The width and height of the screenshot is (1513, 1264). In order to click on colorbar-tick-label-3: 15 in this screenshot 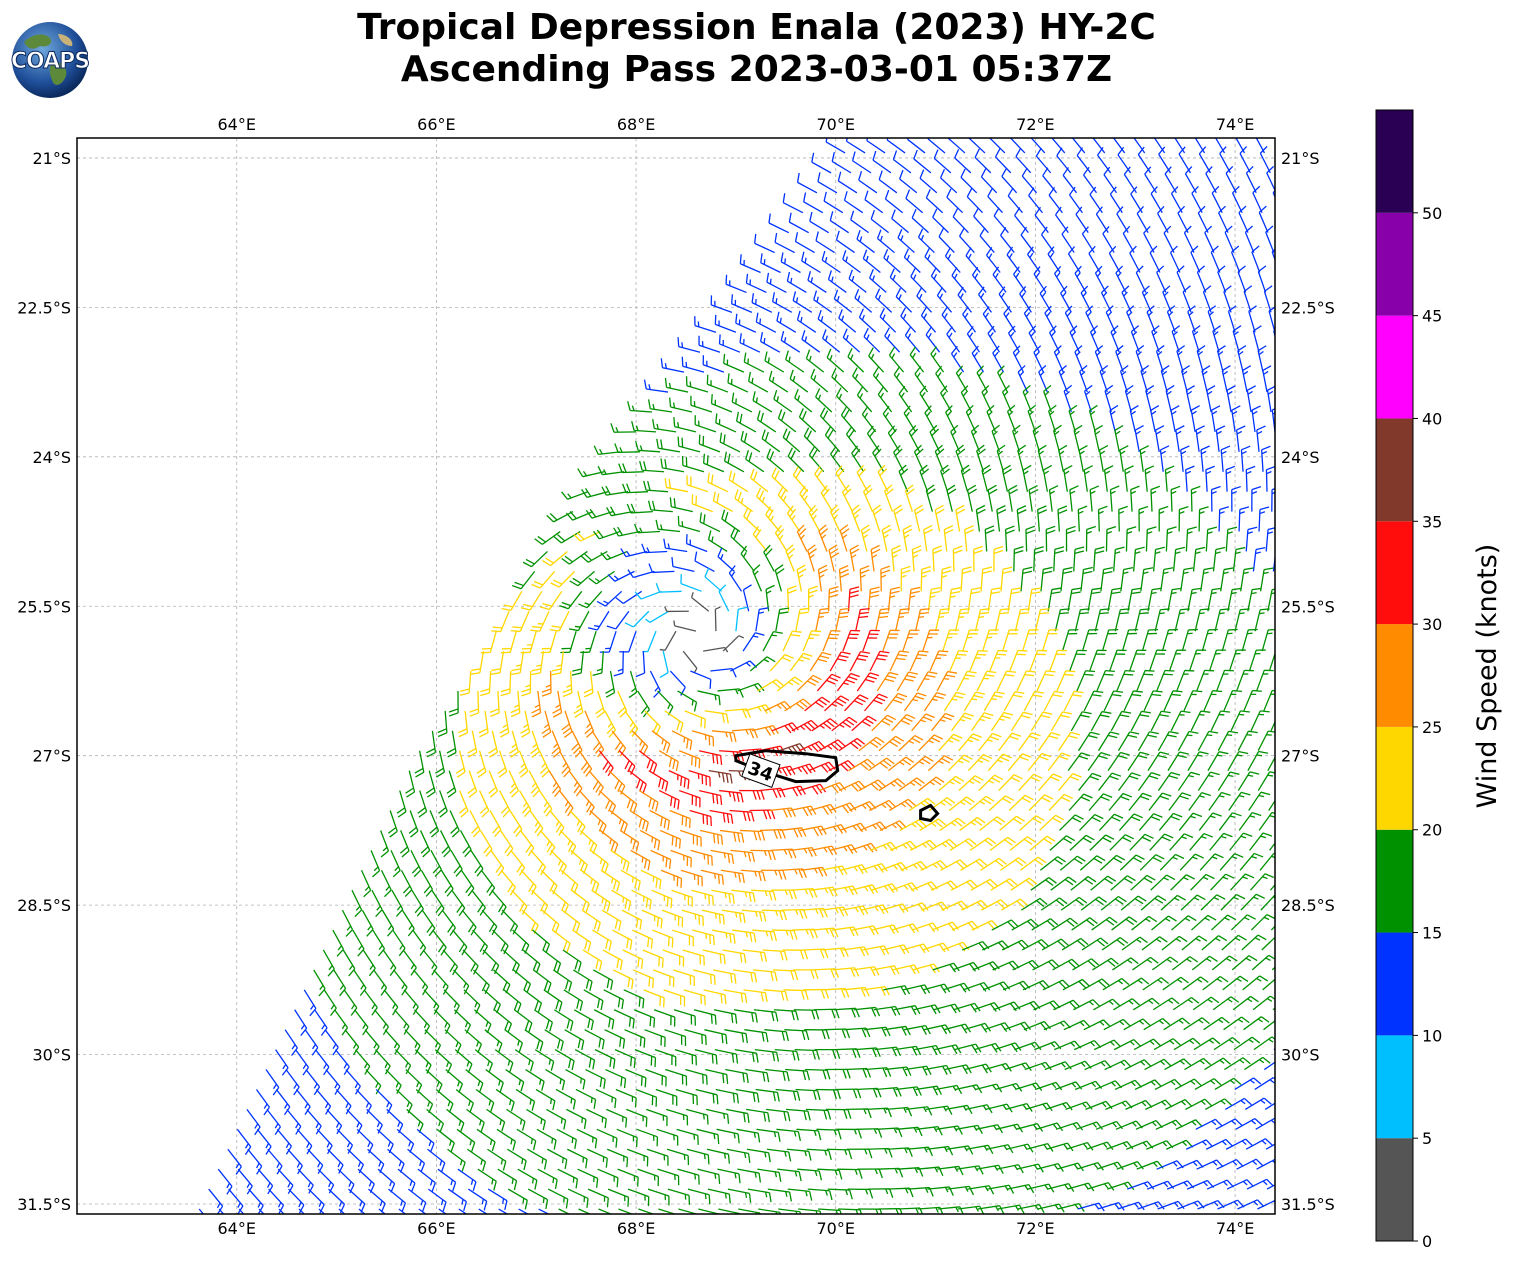, I will do `click(1432, 933)`.